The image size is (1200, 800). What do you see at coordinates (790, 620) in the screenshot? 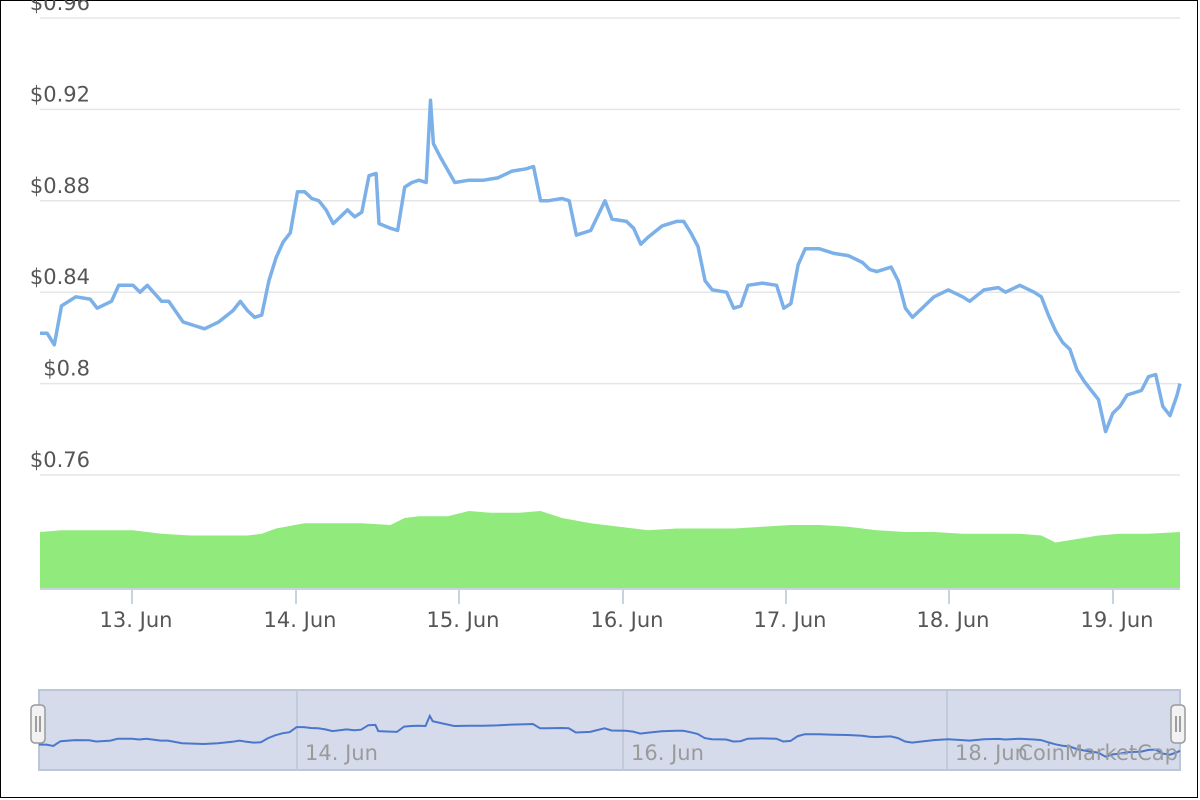
I see `x-tick-label: 17. Jun` at bounding box center [790, 620].